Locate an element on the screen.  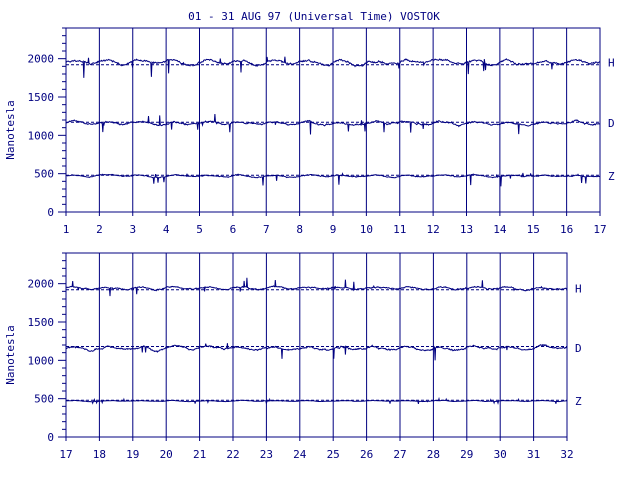
x-tick-label: 21 is located at coordinates (199, 454).